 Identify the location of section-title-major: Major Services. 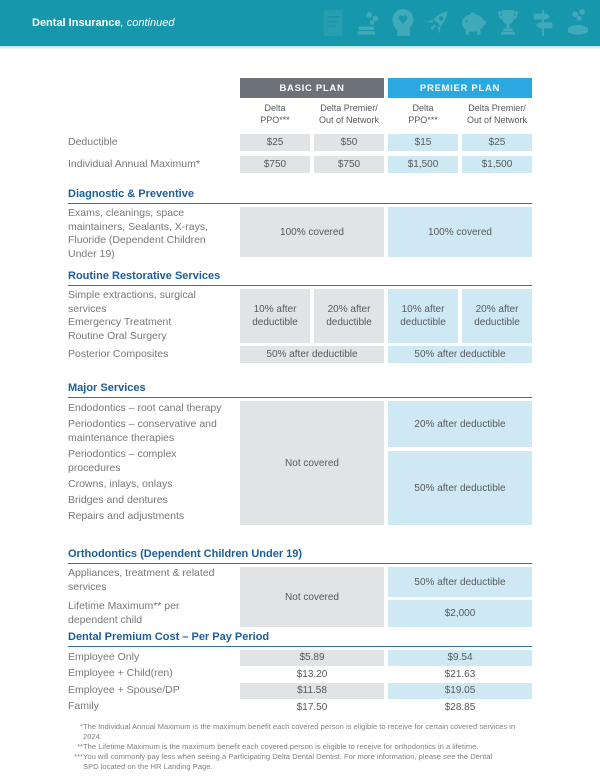
(300, 390).